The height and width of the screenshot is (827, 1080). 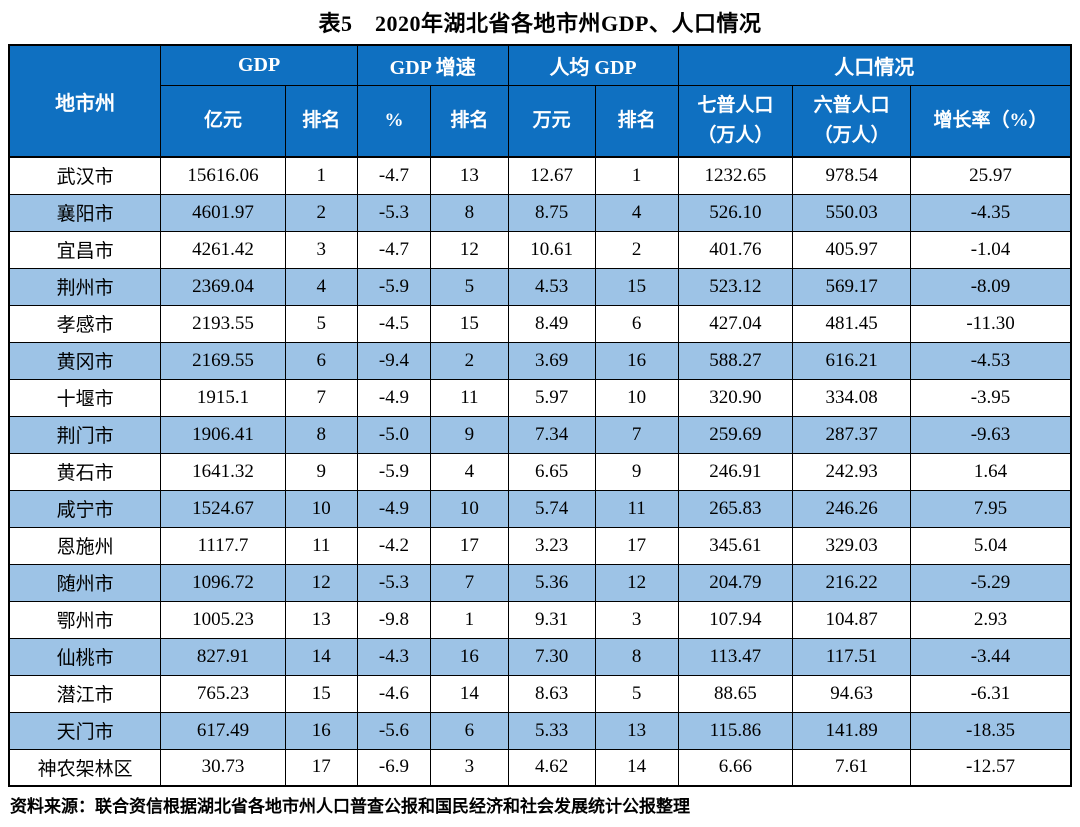 What do you see at coordinates (85, 286) in the screenshot?
I see `city-cell: 荆州市` at bounding box center [85, 286].